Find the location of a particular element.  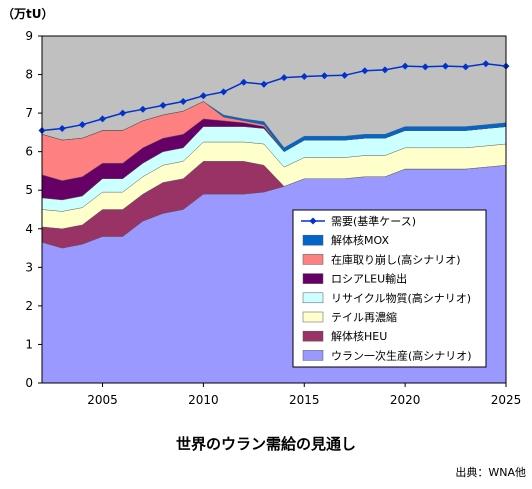

legend-item: リサイクル物質(高シナリオ) is located at coordinates (386, 298).